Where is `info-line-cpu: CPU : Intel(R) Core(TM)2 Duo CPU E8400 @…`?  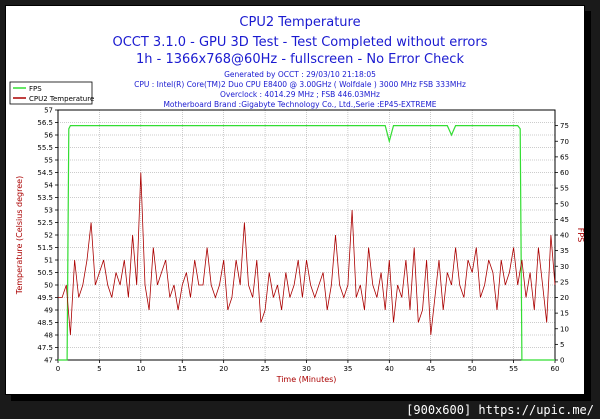
info-line-cpu: CPU : Intel(R) Core(TM)2 Duo CPU E8400 @… is located at coordinates (300, 84).